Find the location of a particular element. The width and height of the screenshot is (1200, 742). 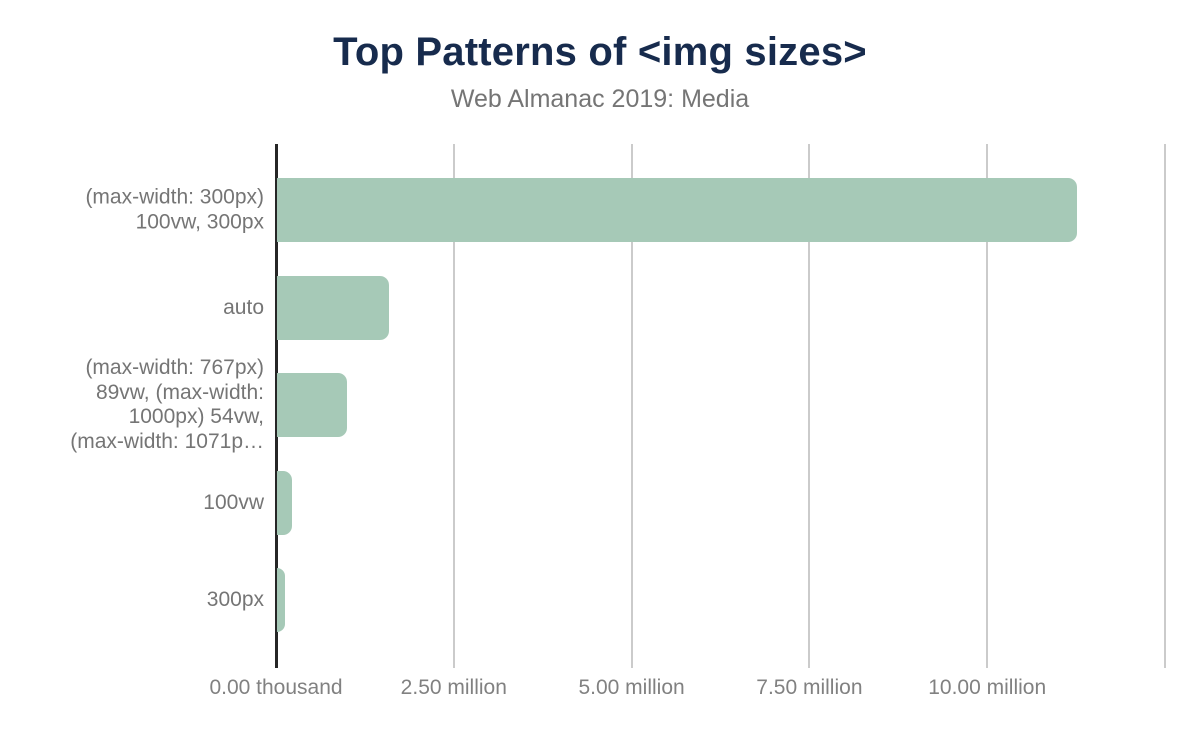

chart-title: Top Patterns of <img sizes> is located at coordinates (600, 52).